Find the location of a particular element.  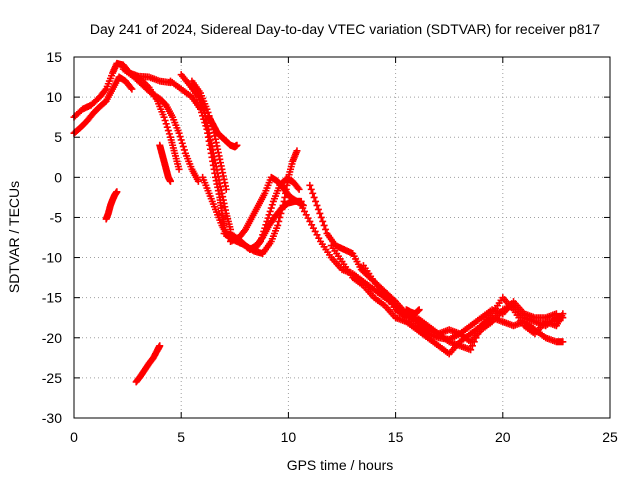

x-tick-label: 15 is located at coordinates (396, 437).